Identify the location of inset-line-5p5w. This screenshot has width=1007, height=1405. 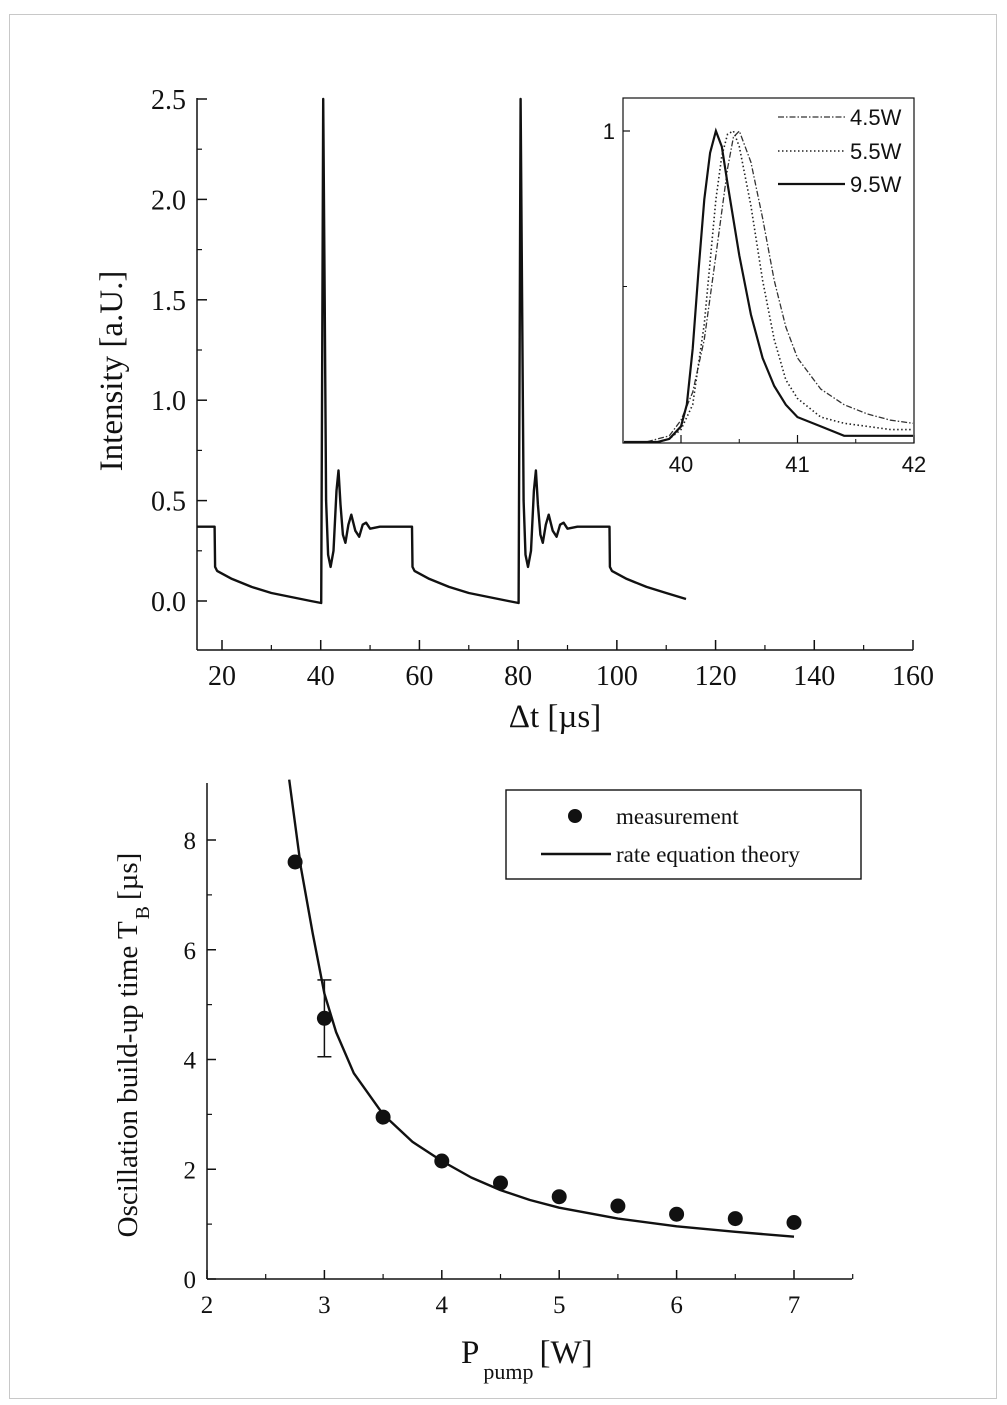
(768, 286).